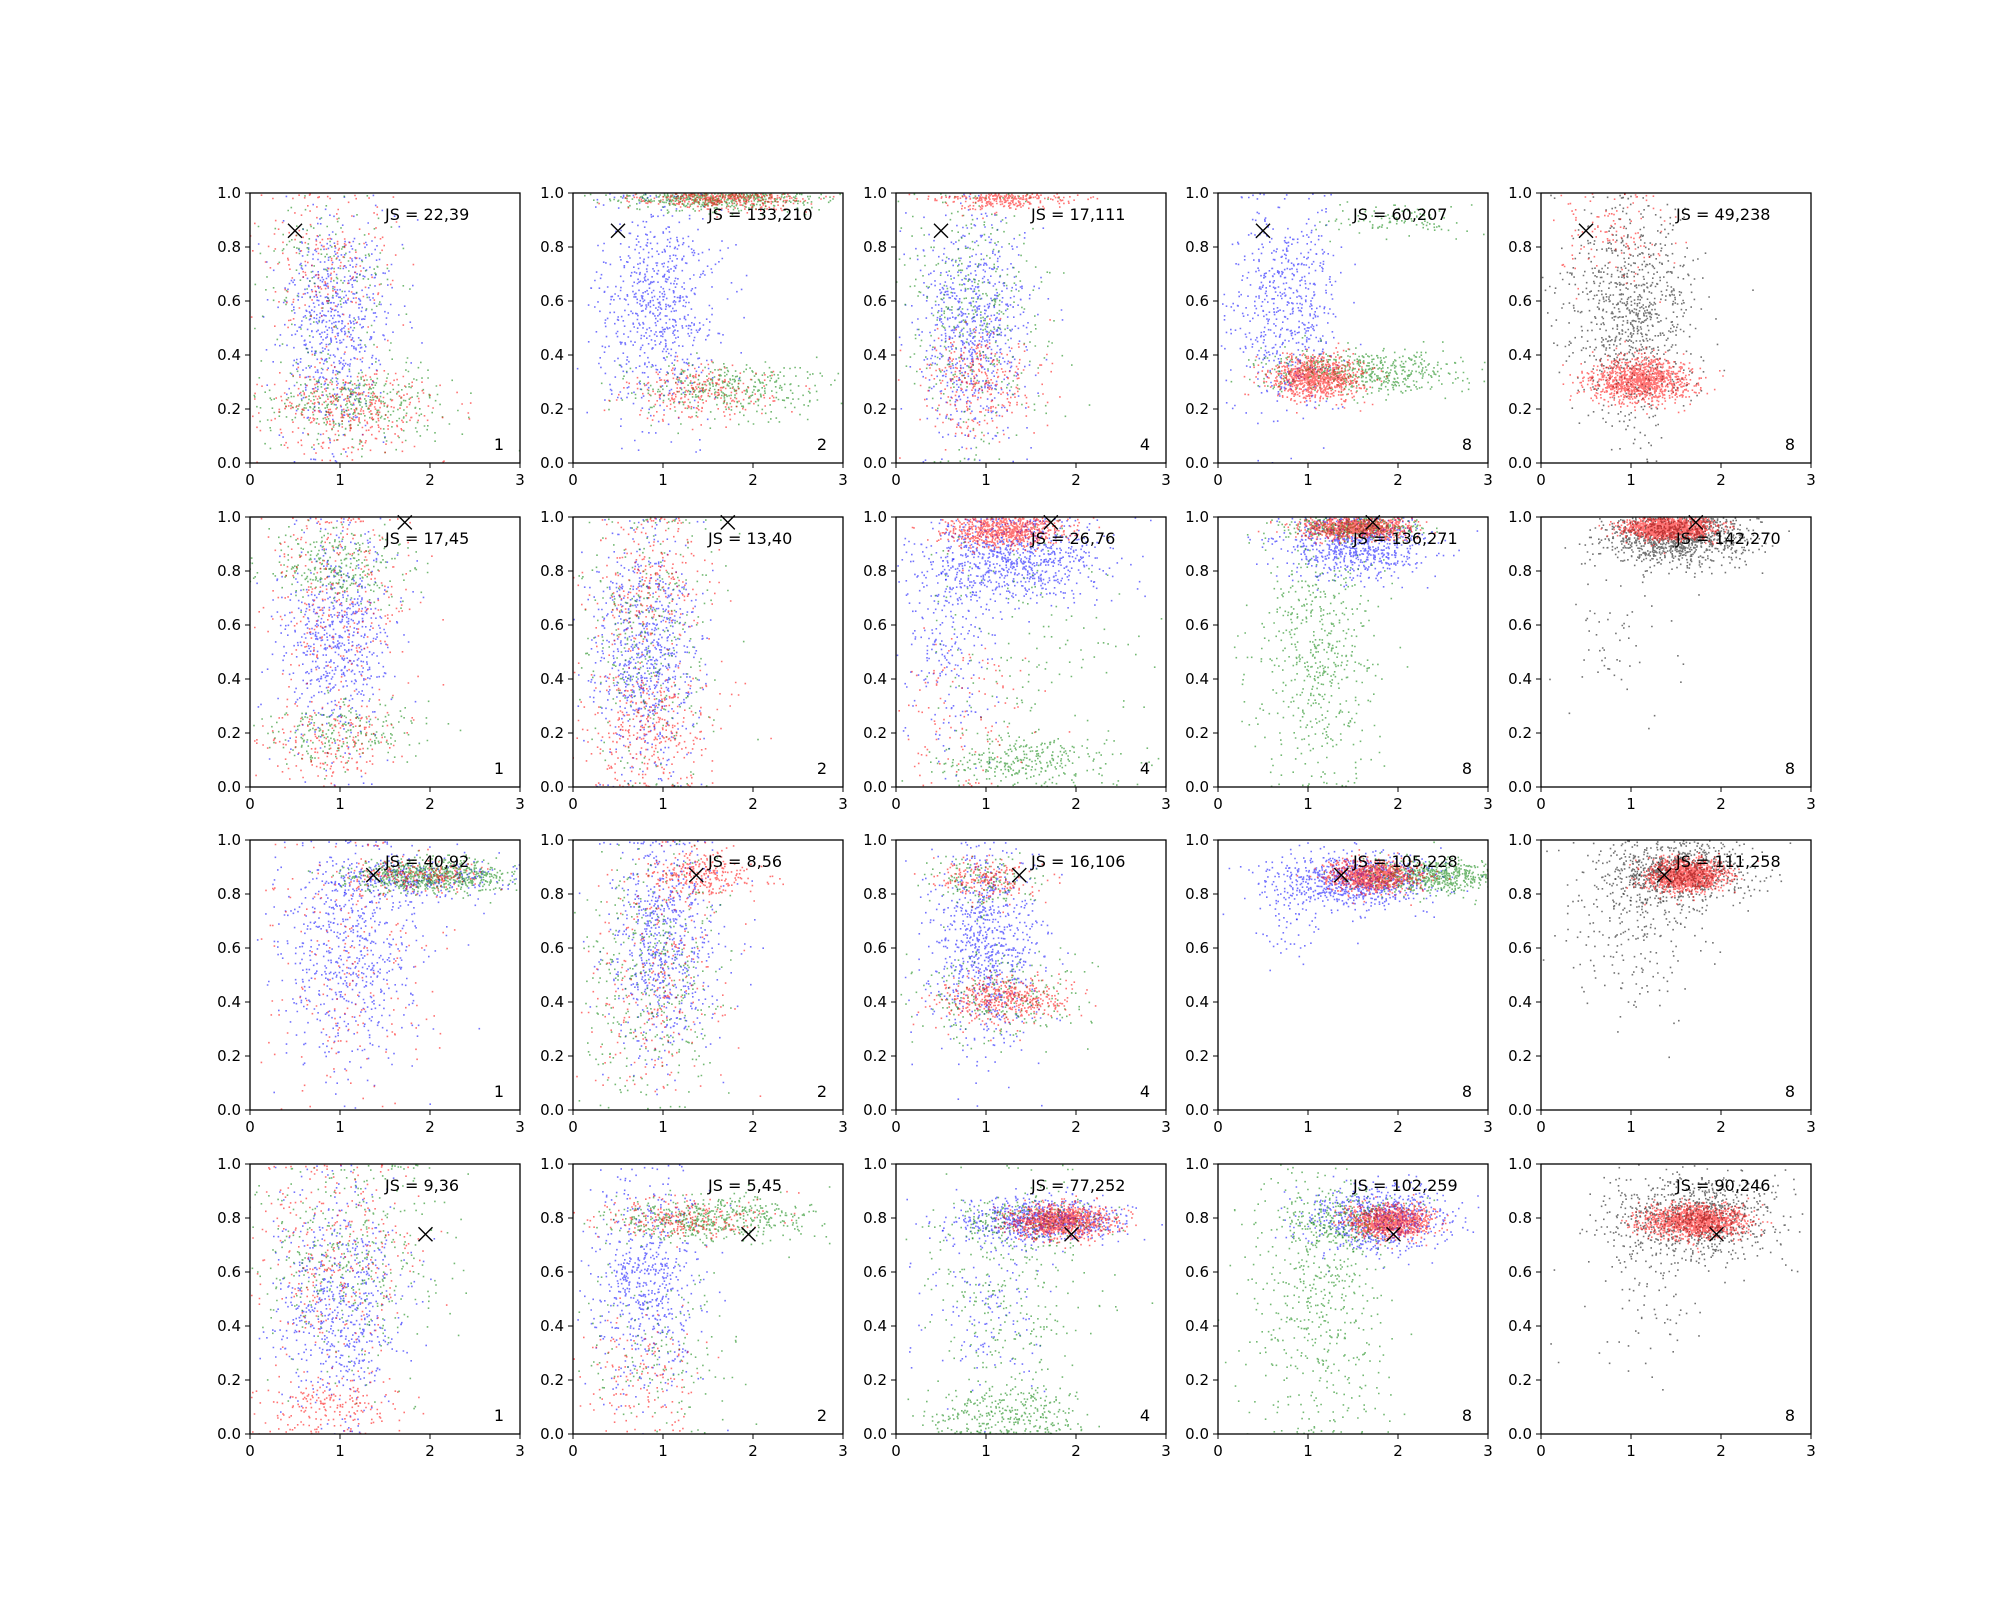  Describe the element at coordinates (694, 660) in the screenshot. I see `scatter-panel: 0 1 2 30.00.20.40.60.81.0JS = 13,402` at that location.